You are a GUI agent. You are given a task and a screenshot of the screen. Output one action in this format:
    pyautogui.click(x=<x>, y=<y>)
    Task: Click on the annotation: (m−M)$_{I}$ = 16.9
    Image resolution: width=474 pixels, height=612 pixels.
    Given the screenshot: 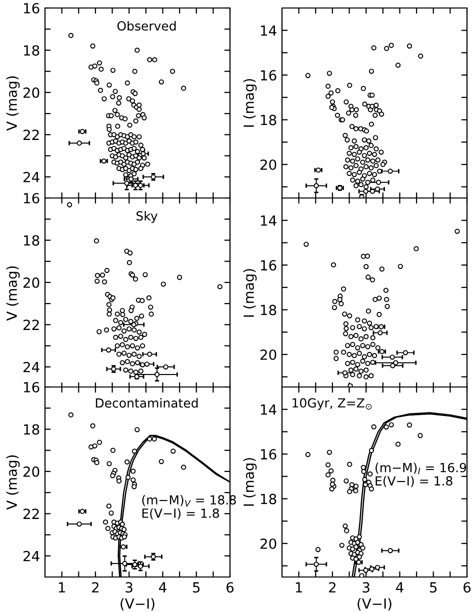 What is the action you would take?
    pyautogui.click(x=421, y=468)
    